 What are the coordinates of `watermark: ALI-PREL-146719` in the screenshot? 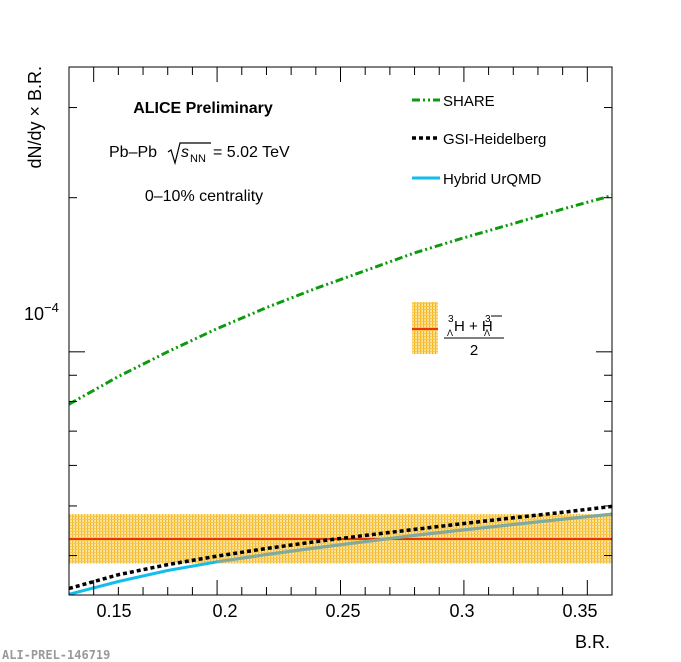 It's located at (56, 655).